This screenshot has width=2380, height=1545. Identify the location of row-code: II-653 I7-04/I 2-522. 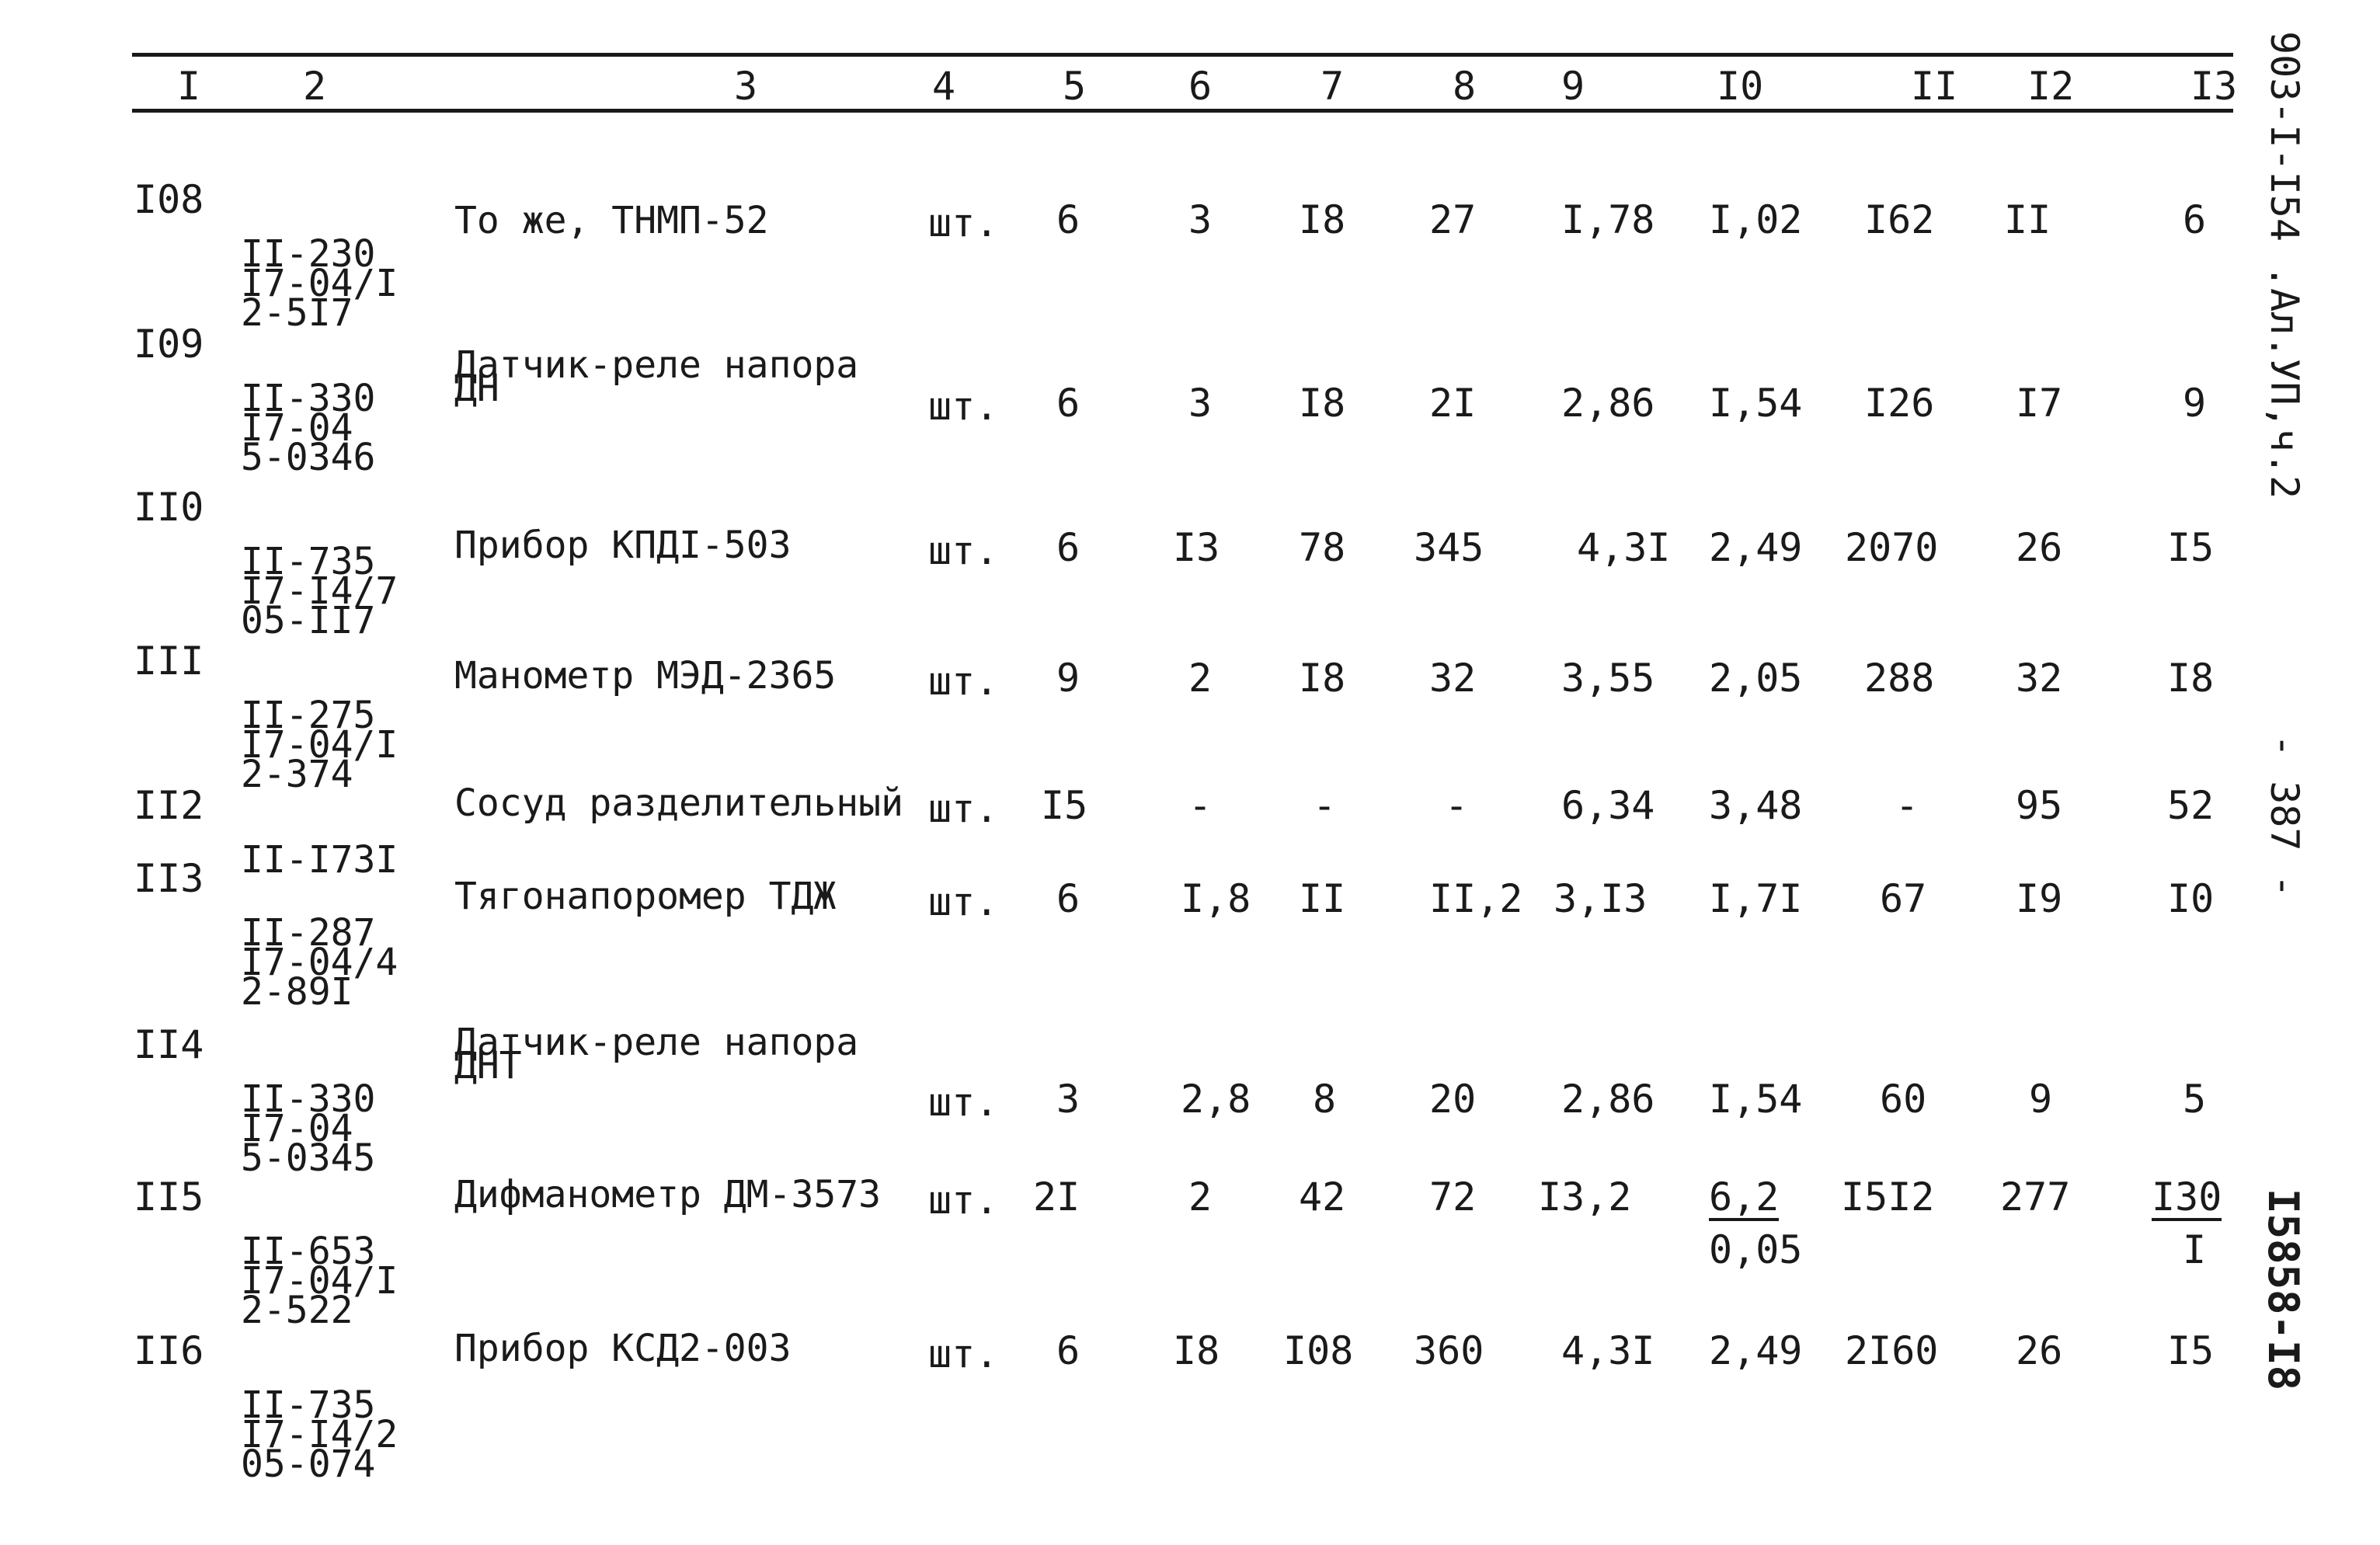
(320, 1281).